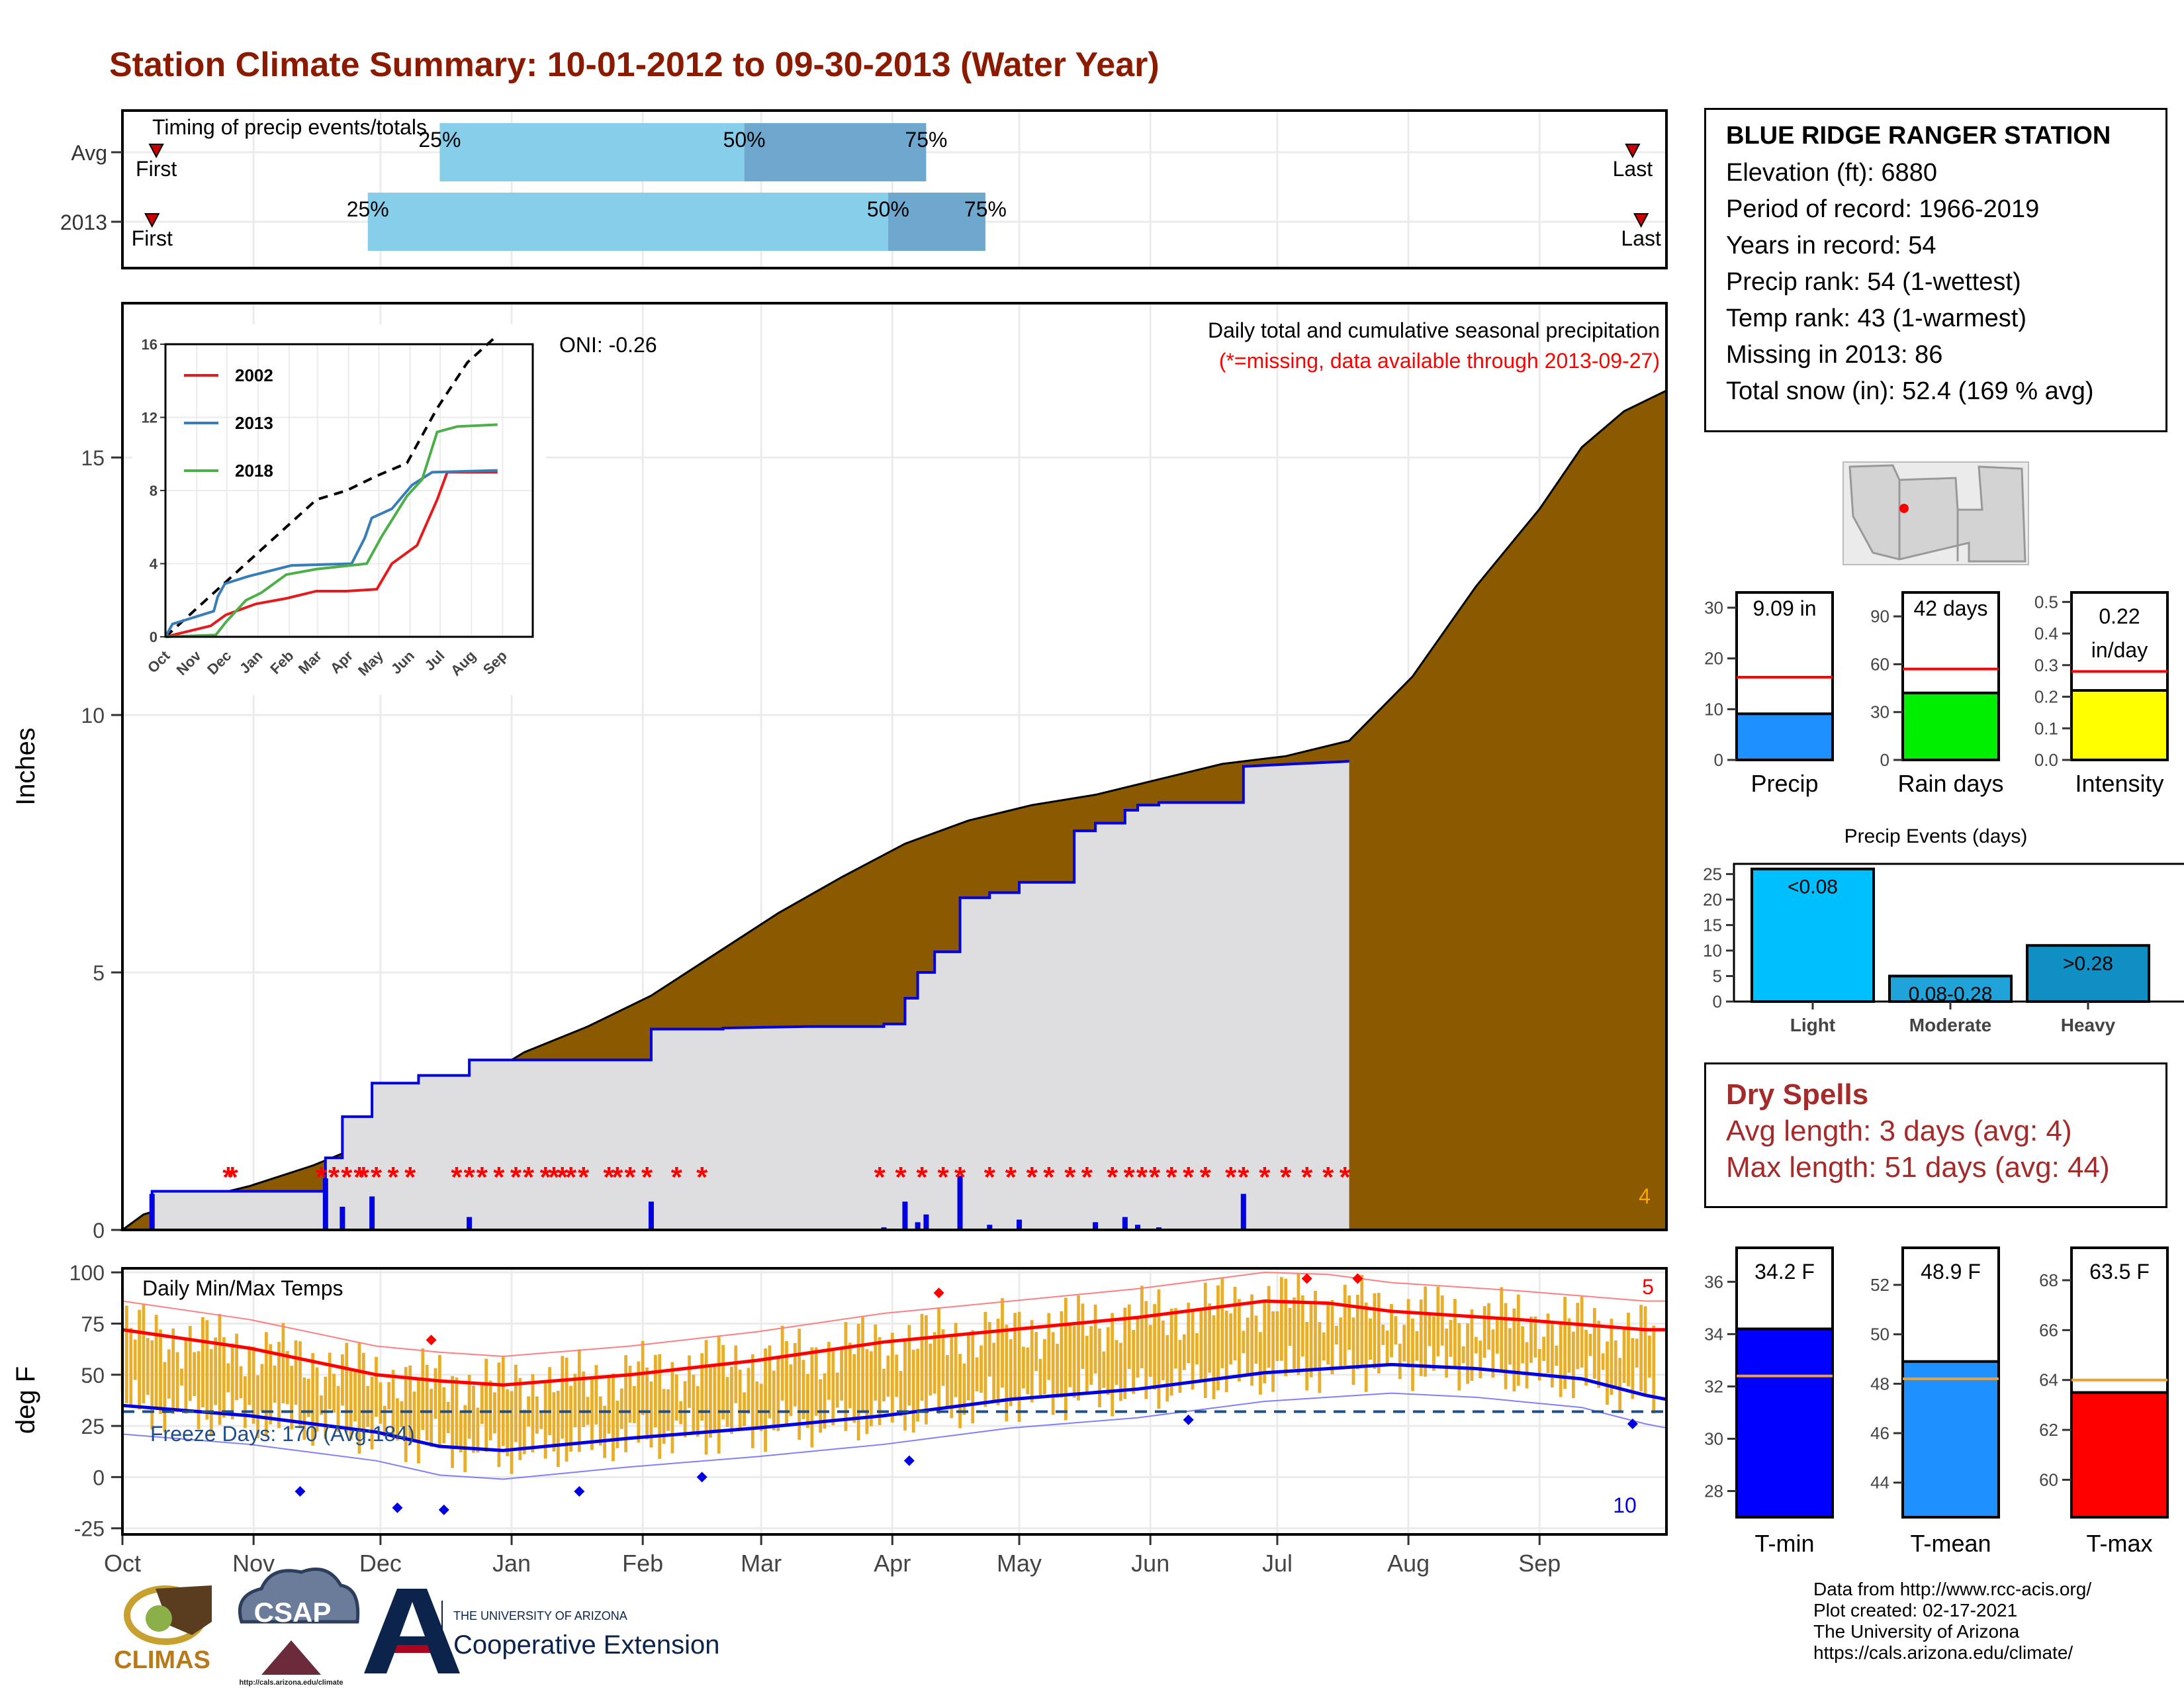  Describe the element at coordinates (26, 1400) in the screenshot. I see `temp-ylabel: deg F` at that location.